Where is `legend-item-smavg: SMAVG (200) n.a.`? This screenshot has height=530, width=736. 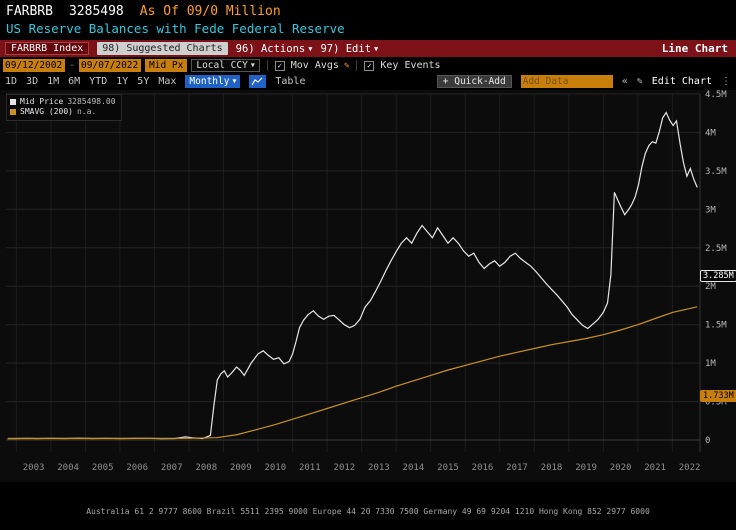
legend-item-smavg: SMAVG (200) n.a. is located at coordinates (63, 112).